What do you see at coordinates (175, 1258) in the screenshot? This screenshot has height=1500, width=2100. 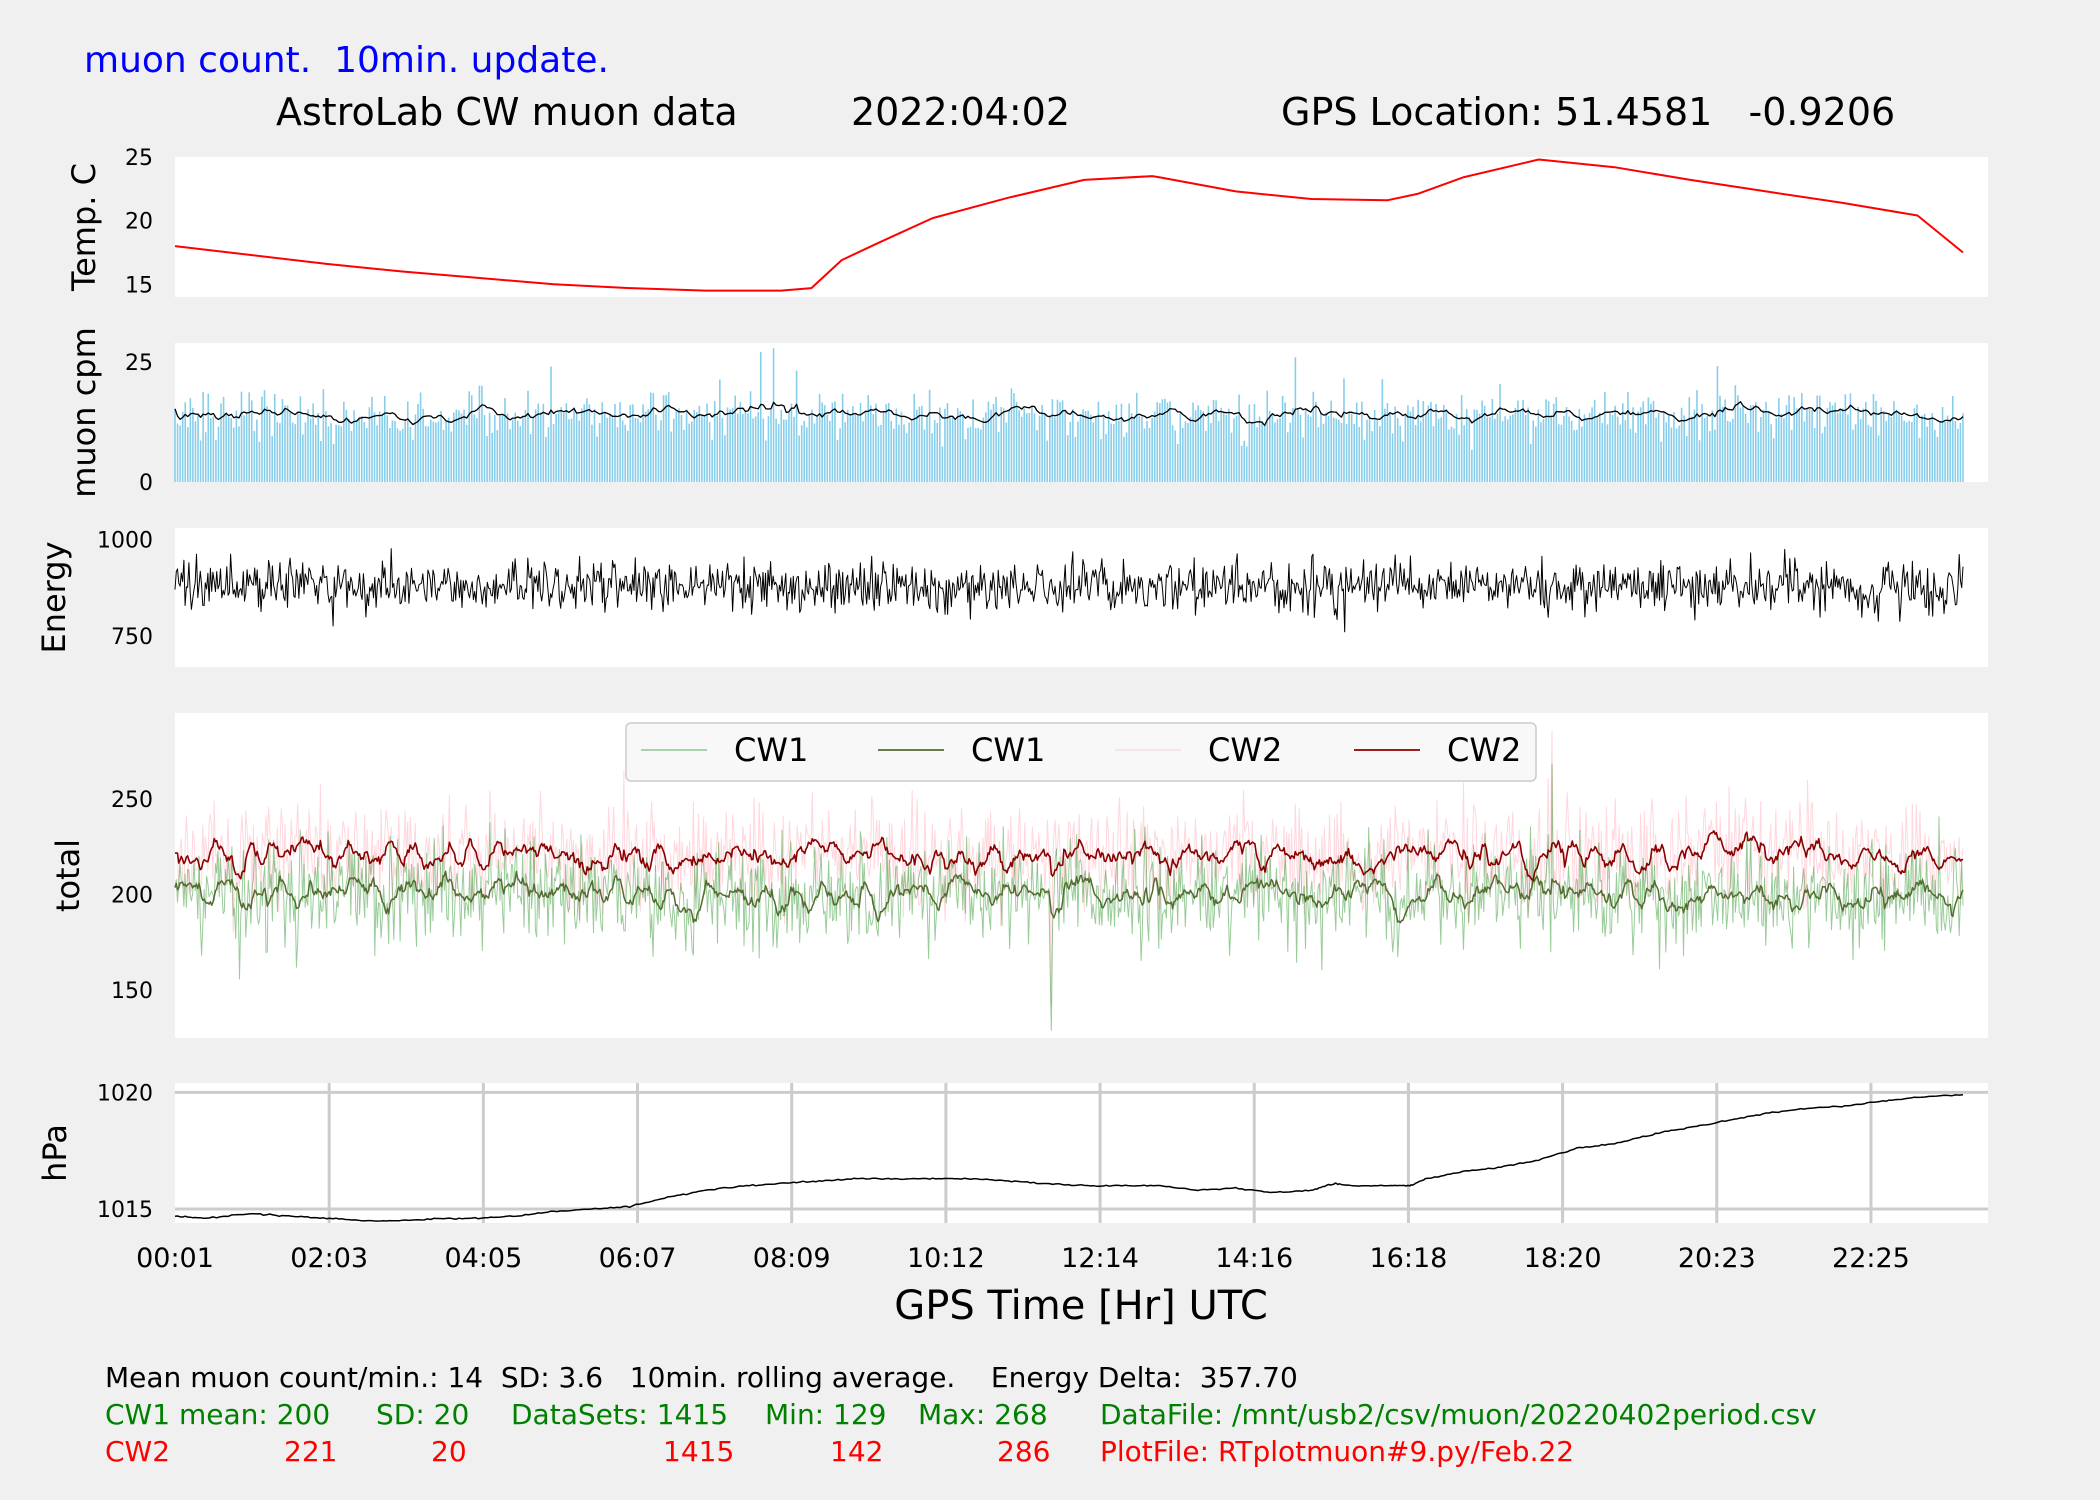 I see `x-tick-label: 00:01` at bounding box center [175, 1258].